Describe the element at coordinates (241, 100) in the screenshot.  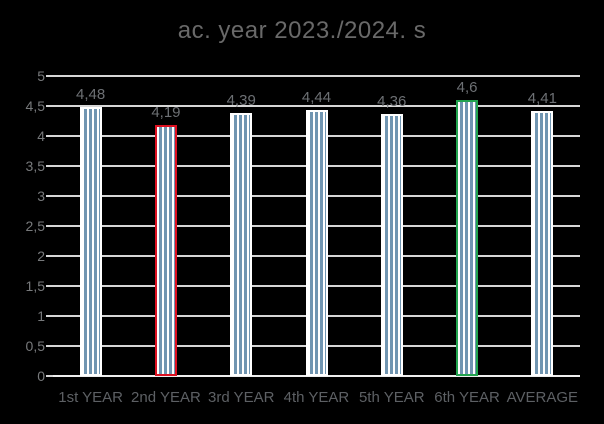
I see `bar-value-label: 4,39` at that location.